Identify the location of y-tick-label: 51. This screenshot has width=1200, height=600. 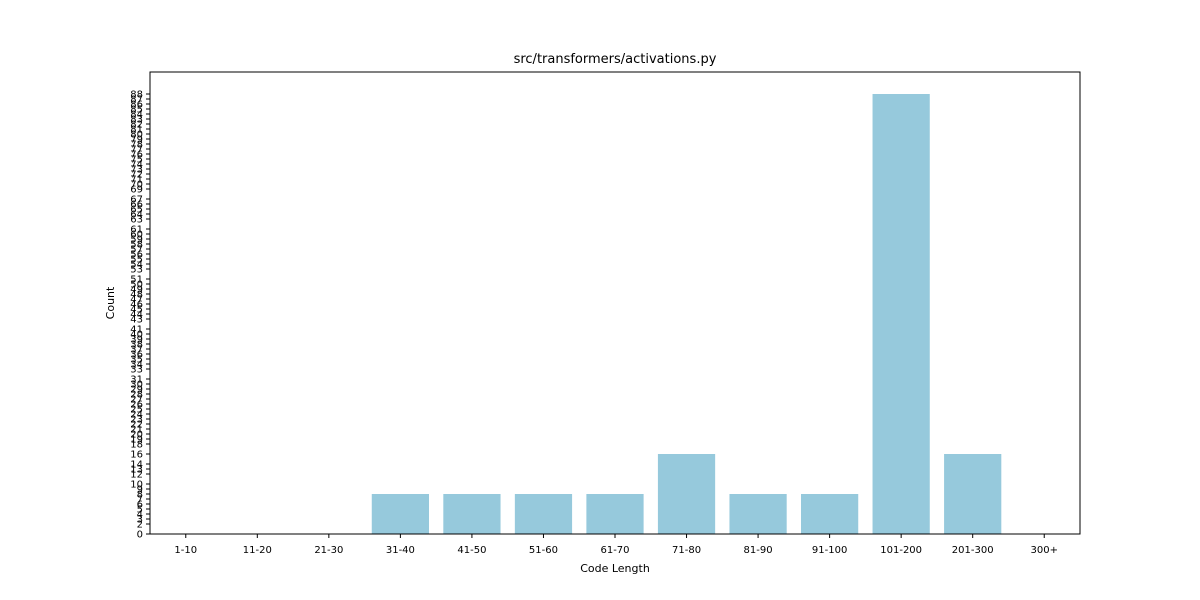
(136, 280).